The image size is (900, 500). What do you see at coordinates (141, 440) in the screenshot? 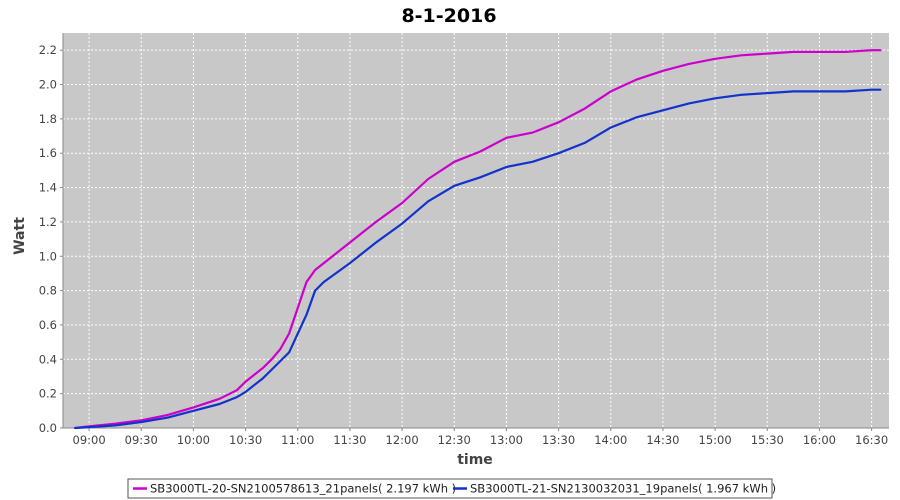
I see `x-tick-label: 09:30` at bounding box center [141, 440].